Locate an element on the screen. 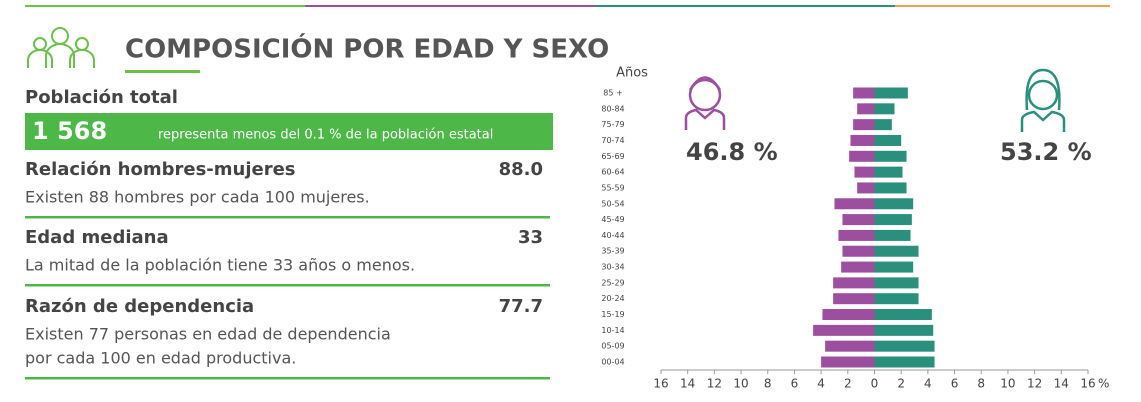  y-tick-label: 55-59 is located at coordinates (612, 187).